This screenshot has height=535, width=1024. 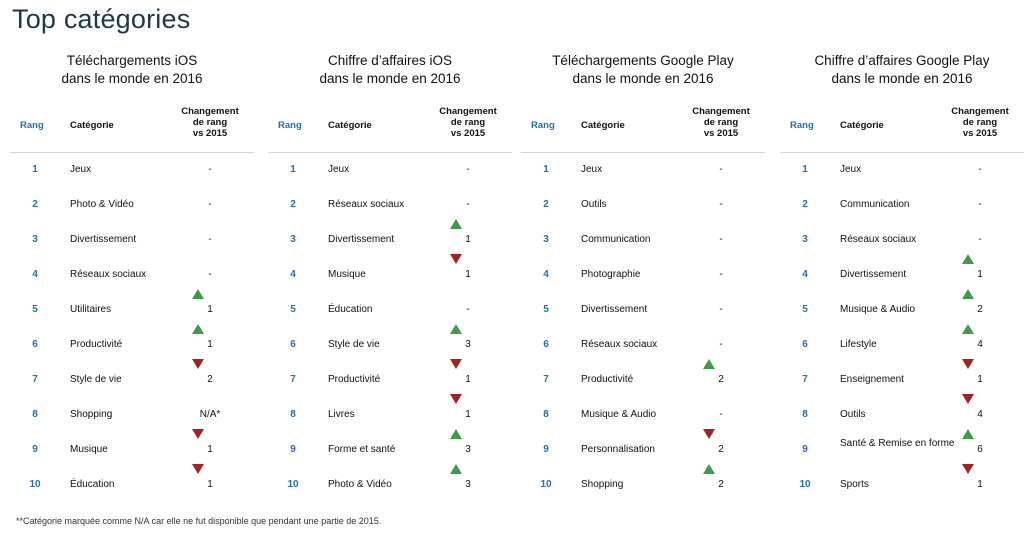 I want to click on category-label: Sports, so click(x=854, y=484).